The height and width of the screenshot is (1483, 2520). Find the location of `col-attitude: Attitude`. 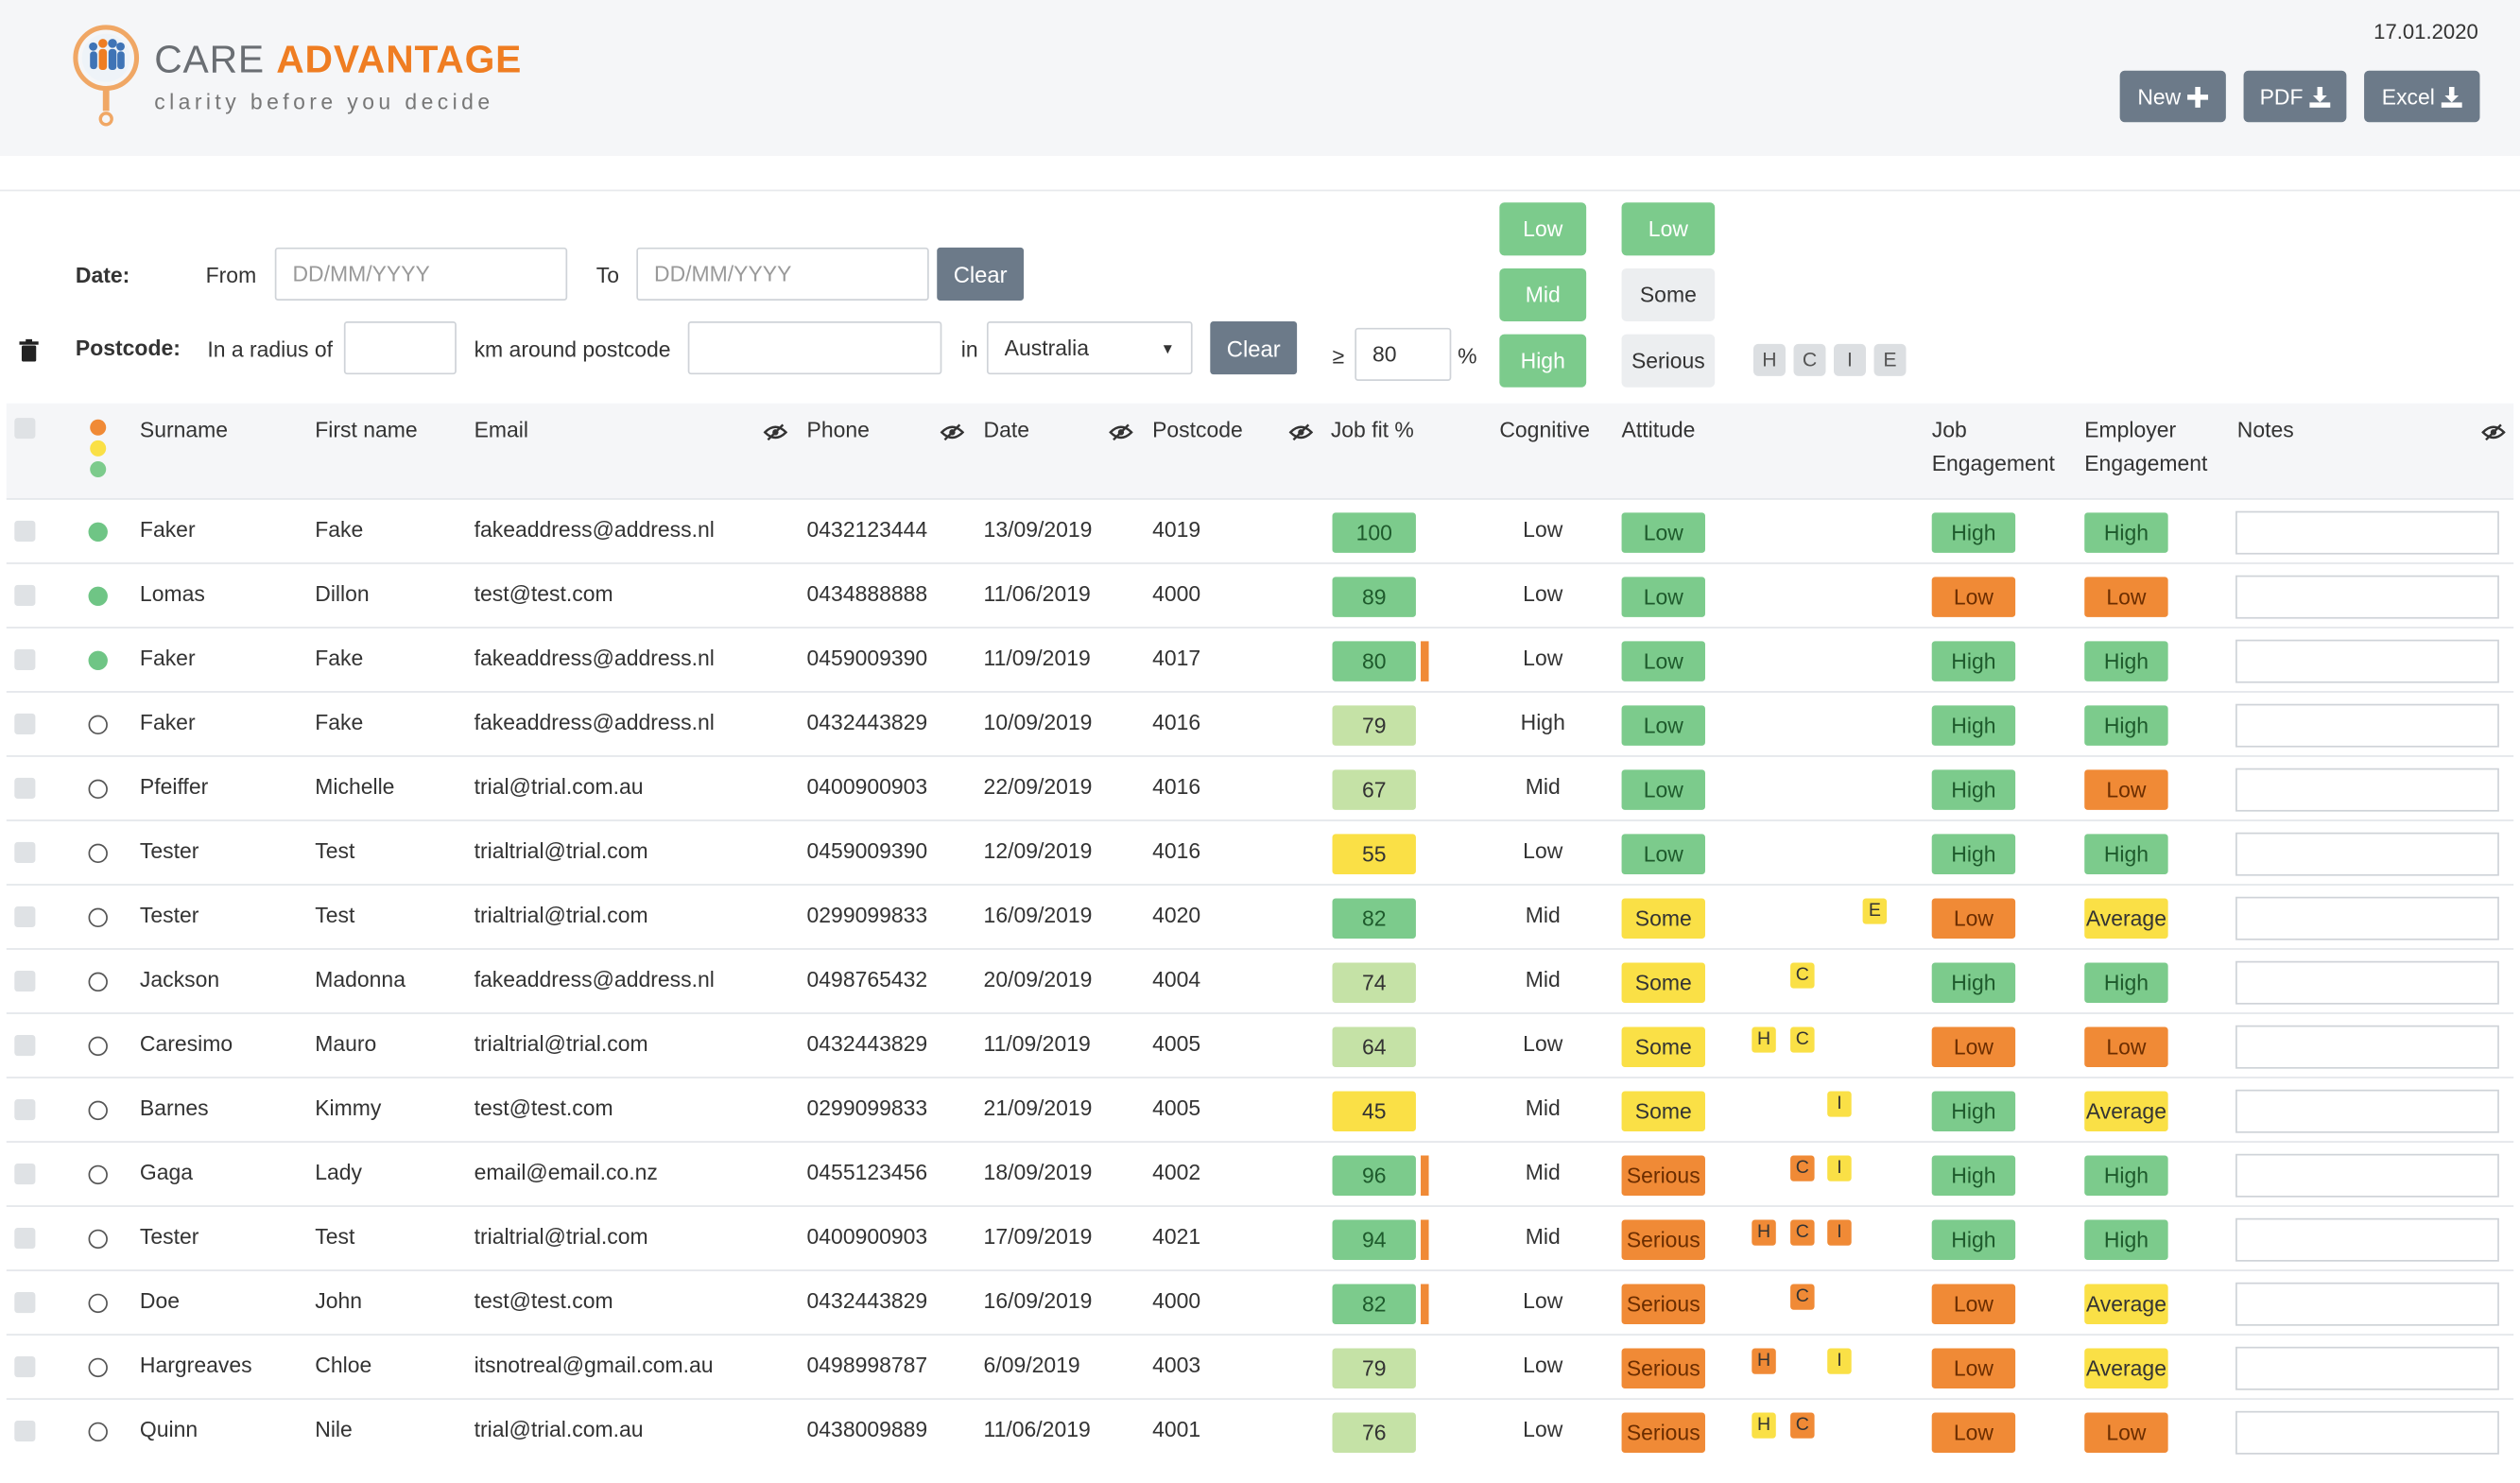

col-attitude: Attitude is located at coordinates (1658, 430).